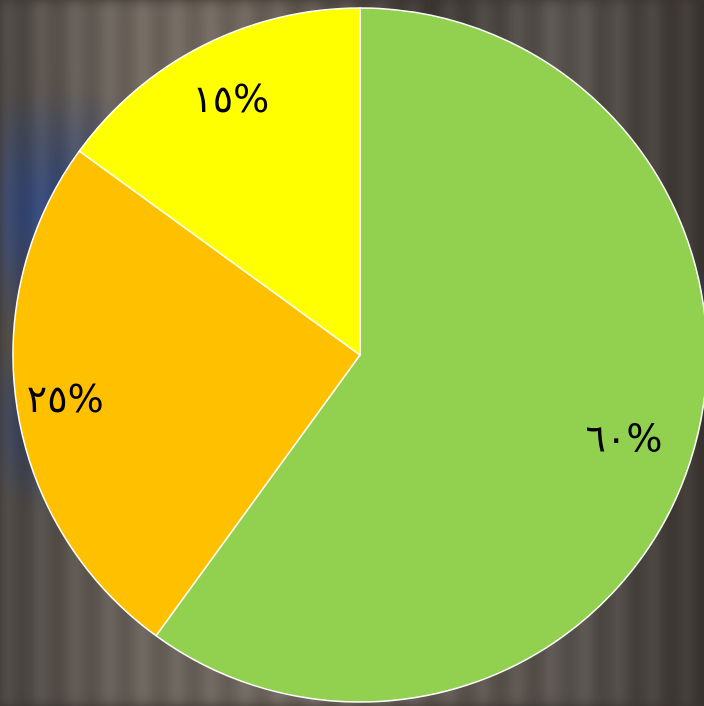 This screenshot has width=704, height=706. Describe the element at coordinates (230, 99) in the screenshot. I see `pie-slice-label-3: ١٥%` at that location.